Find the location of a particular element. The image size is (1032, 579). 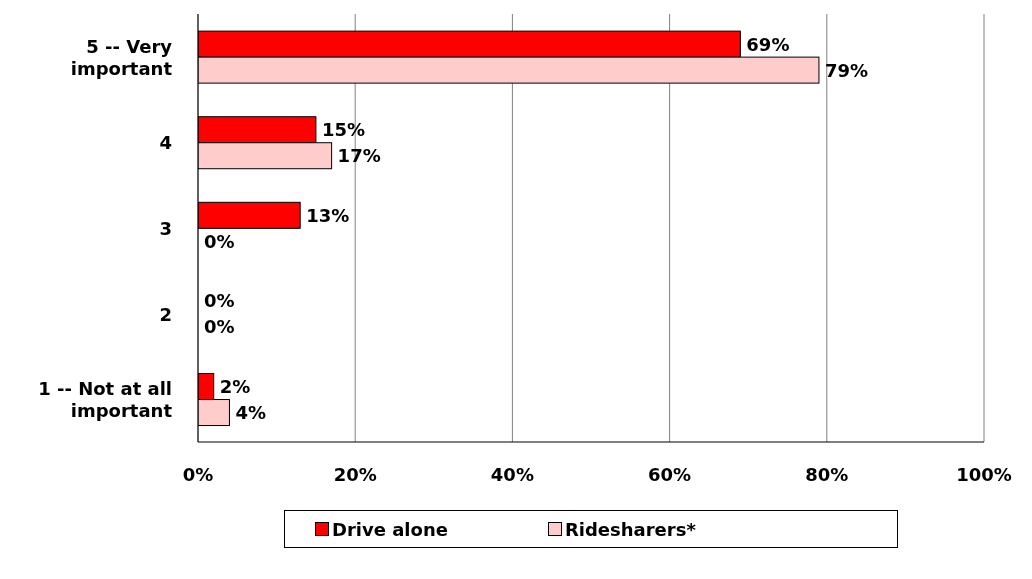

data-label: 2% is located at coordinates (235, 387).